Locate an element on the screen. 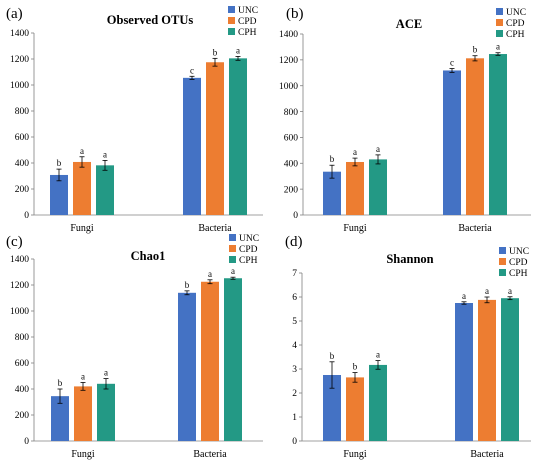 Image resolution: width=550 pixels, height=462 pixels. panel-title: Observed OTUs is located at coordinates (150, 20).